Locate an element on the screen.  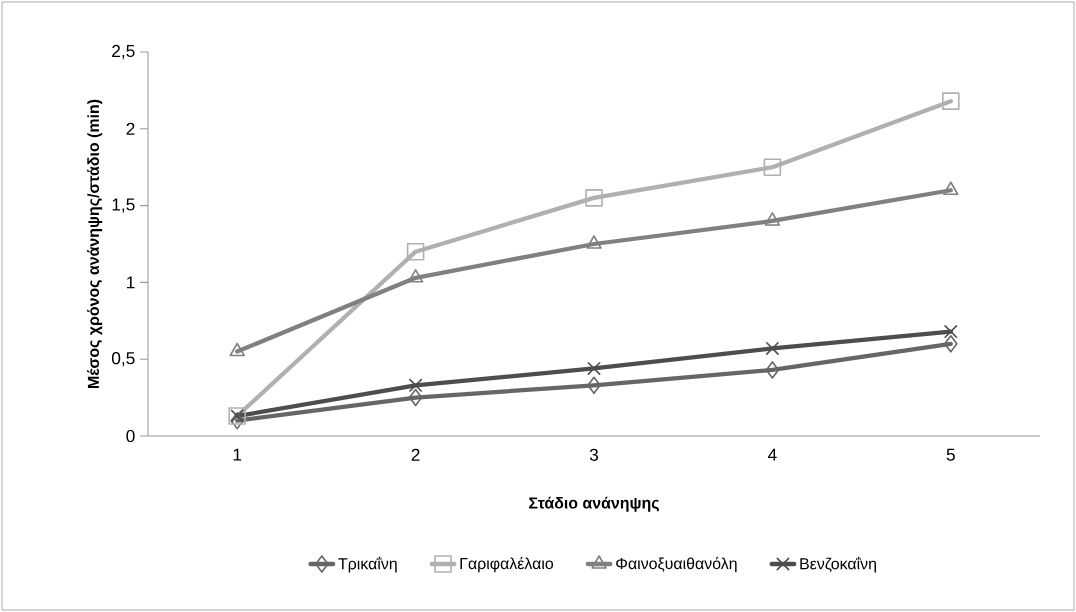
y-tick-label: 0 is located at coordinates (130, 436).